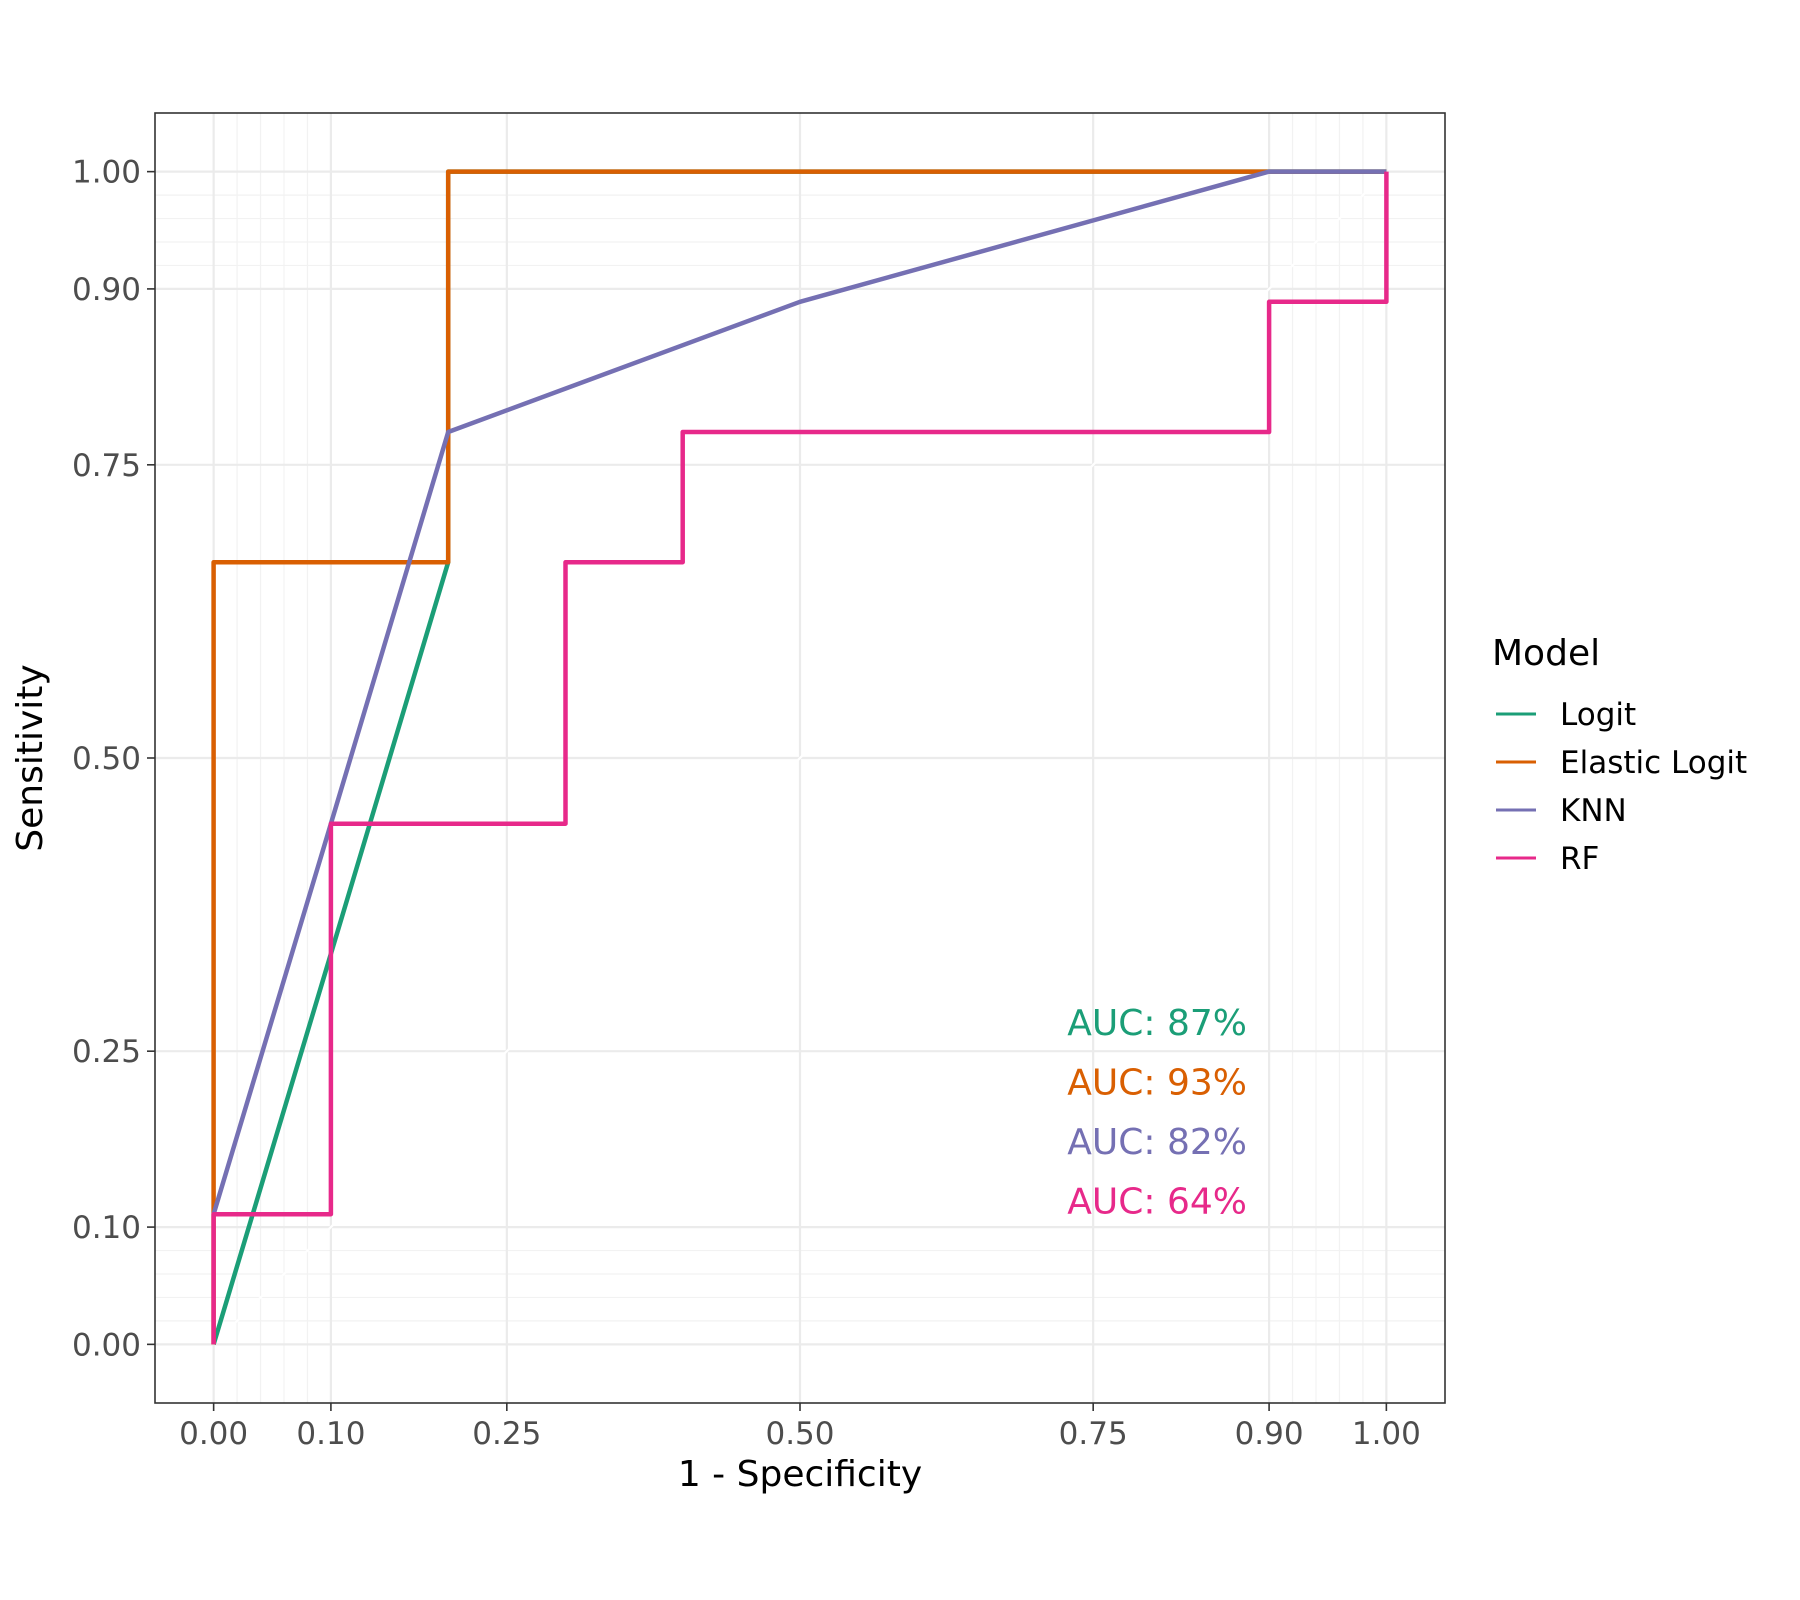 Image resolution: width=1800 pixels, height=1600 pixels. I want to click on x-tick-label: 0.75, so click(1093, 1434).